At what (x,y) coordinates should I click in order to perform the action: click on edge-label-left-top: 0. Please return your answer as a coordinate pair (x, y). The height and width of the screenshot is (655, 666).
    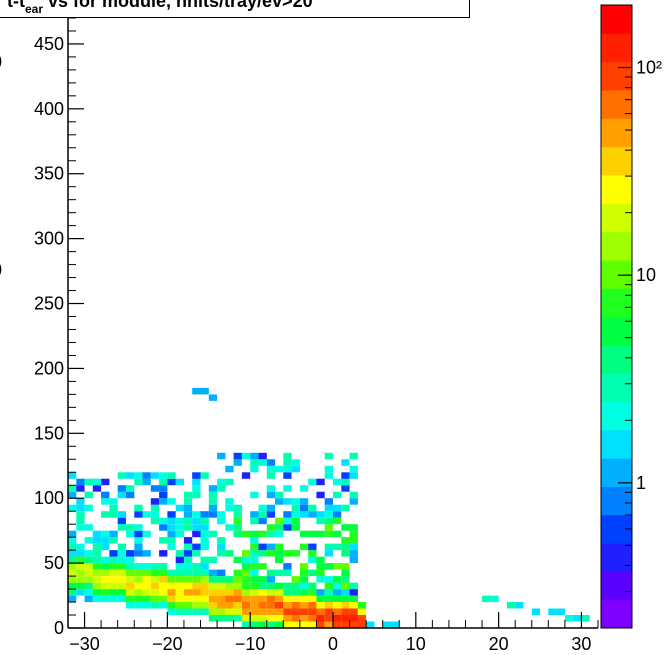
    Looking at the image, I should click on (1, 62).